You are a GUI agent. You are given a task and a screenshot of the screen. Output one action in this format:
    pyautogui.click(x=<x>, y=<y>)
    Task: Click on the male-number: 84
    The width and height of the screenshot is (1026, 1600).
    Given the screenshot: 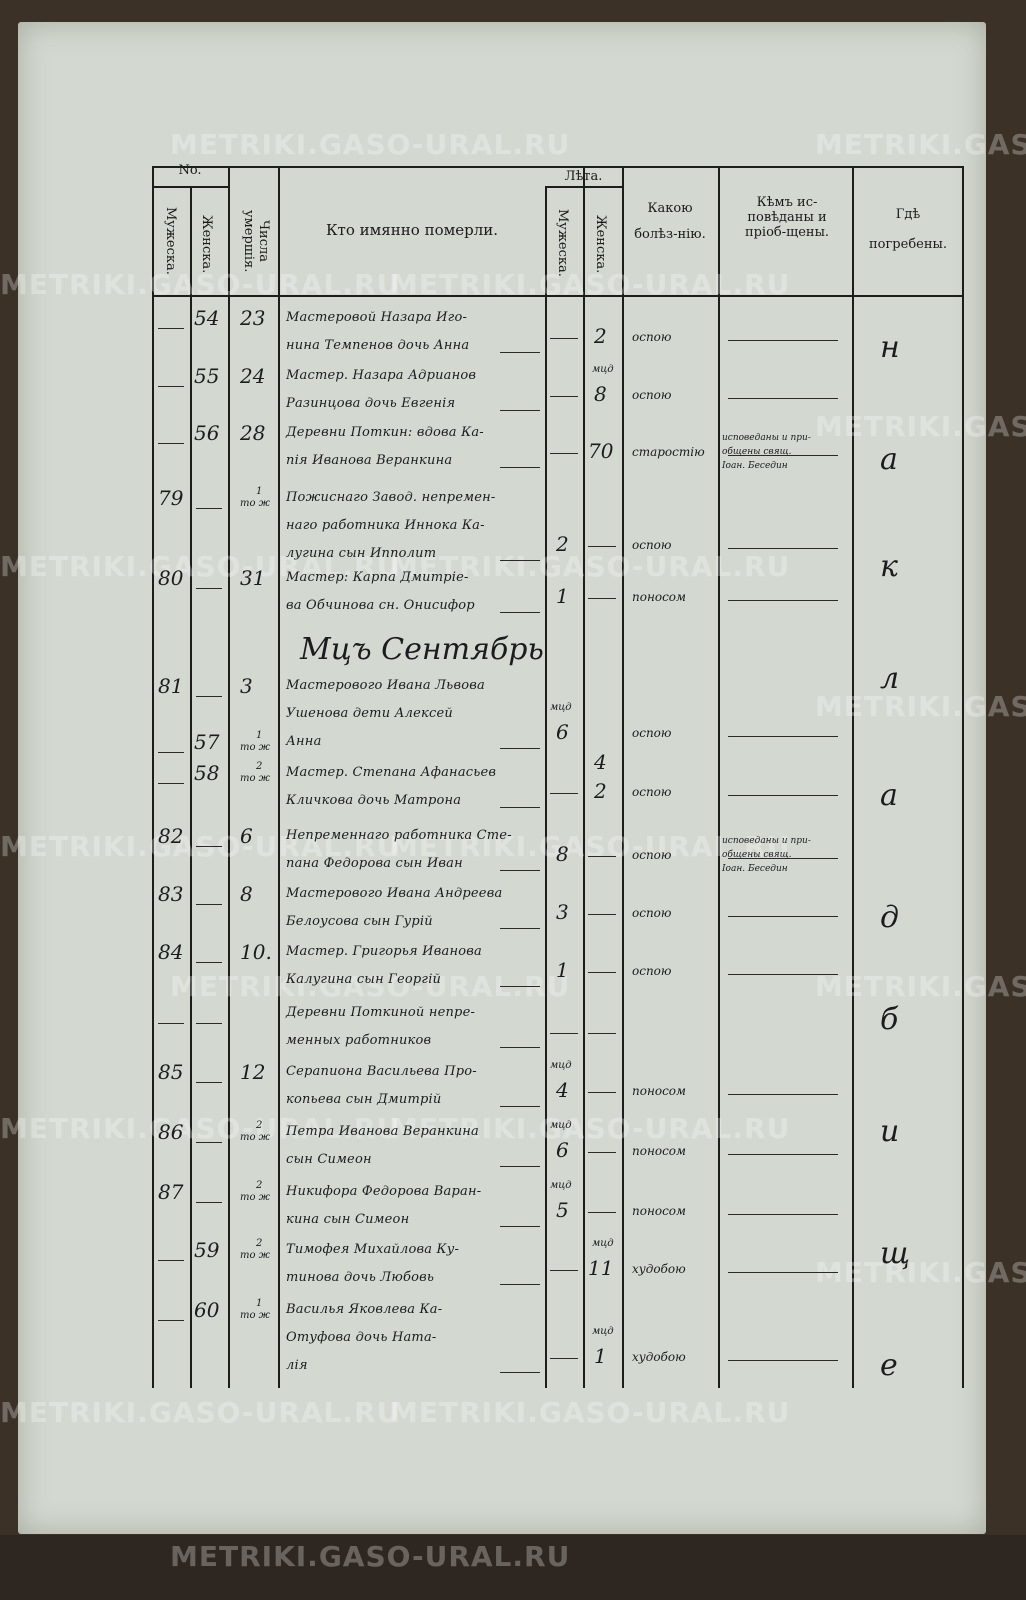 What is the action you would take?
    pyautogui.click(x=171, y=952)
    